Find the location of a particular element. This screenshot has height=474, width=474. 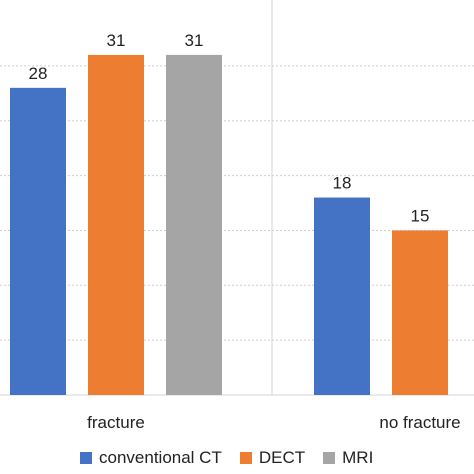

legend-item-mri: MRI is located at coordinates (348, 458).